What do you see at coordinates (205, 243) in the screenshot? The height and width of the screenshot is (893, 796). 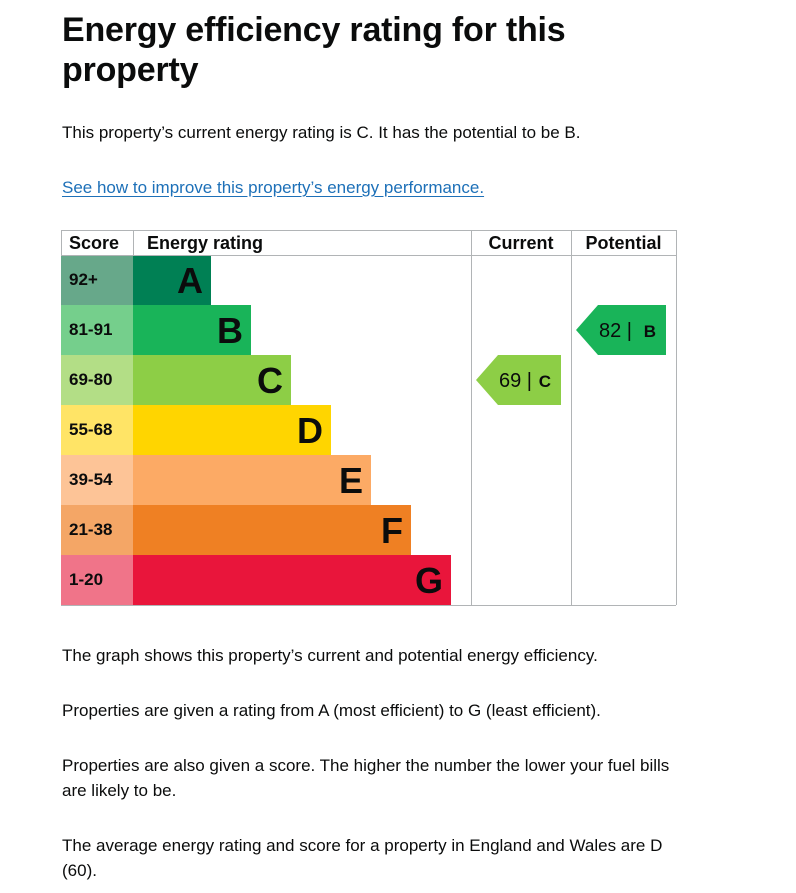 I see `header-energy-rating: Energy rating` at bounding box center [205, 243].